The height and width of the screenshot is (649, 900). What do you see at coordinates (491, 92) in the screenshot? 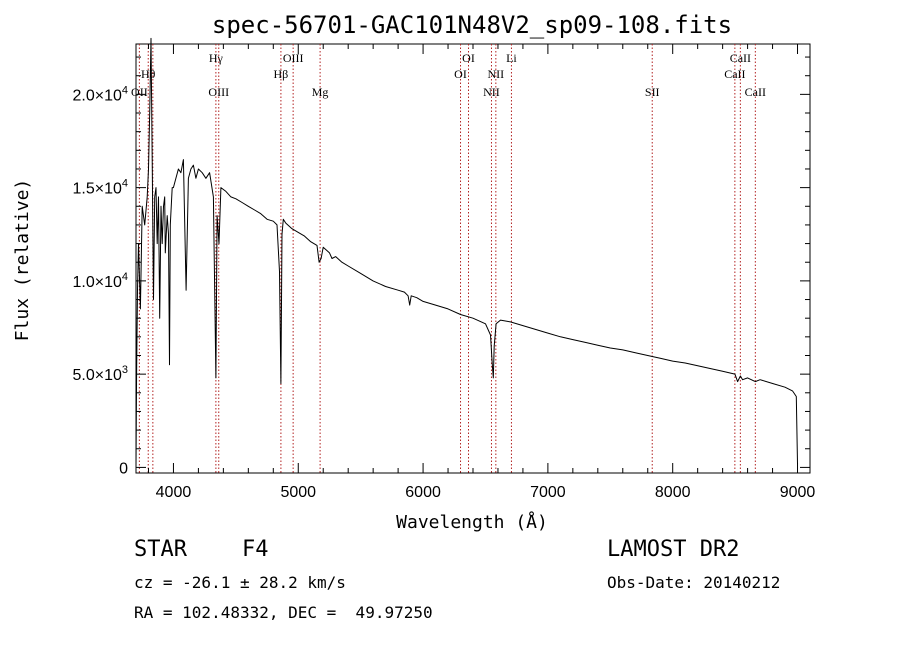
I see `line-marker-label-10: NII` at bounding box center [491, 92].